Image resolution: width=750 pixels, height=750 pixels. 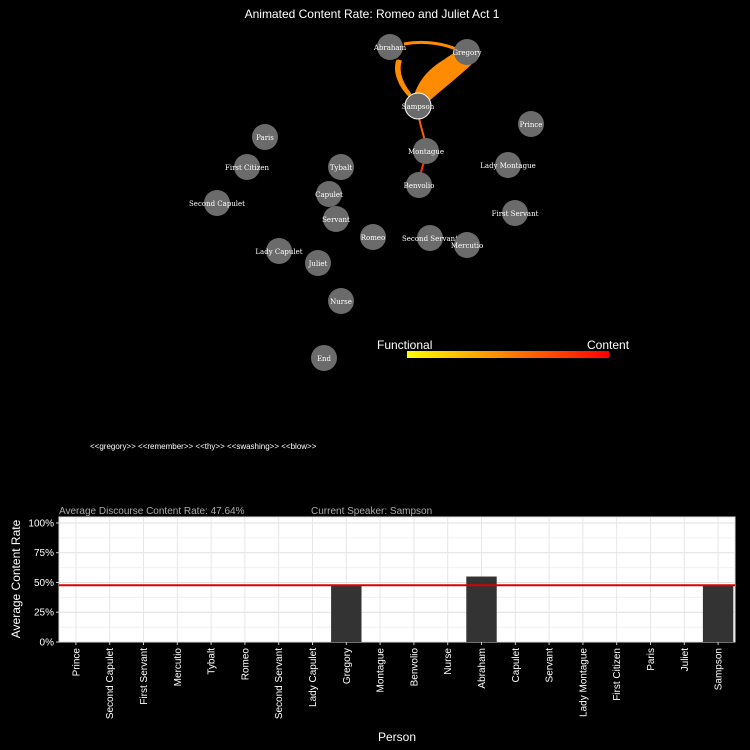 I want to click on y-tick-label: 75%, so click(x=44, y=553).